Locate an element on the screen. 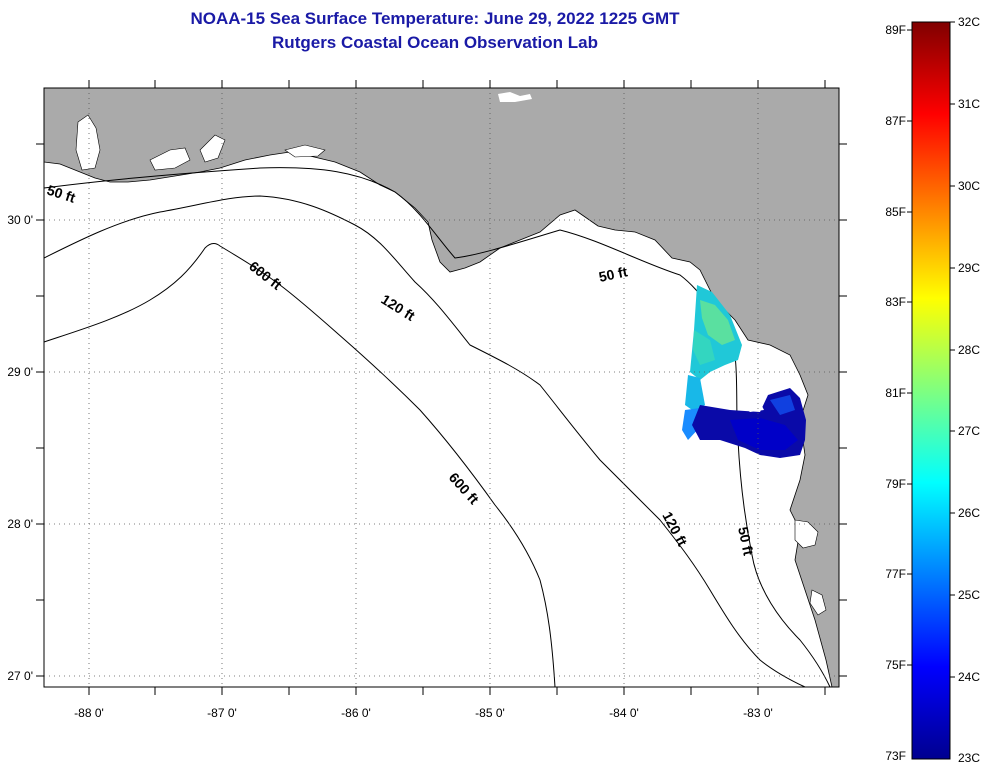 Image resolution: width=992 pixels, height=770 pixels. lon-label-85: -85 0' is located at coordinates (490, 713).